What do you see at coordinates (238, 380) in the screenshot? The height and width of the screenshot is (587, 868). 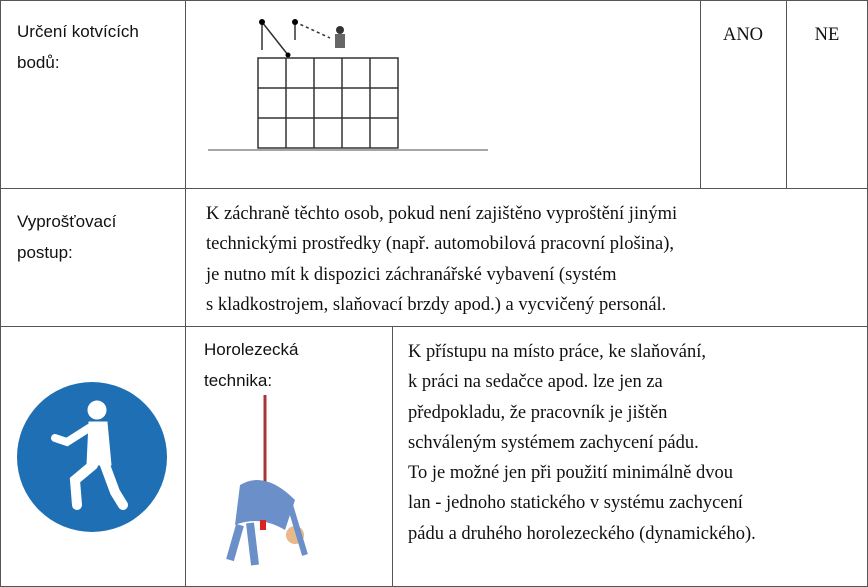 I see `line: technika:` at bounding box center [238, 380].